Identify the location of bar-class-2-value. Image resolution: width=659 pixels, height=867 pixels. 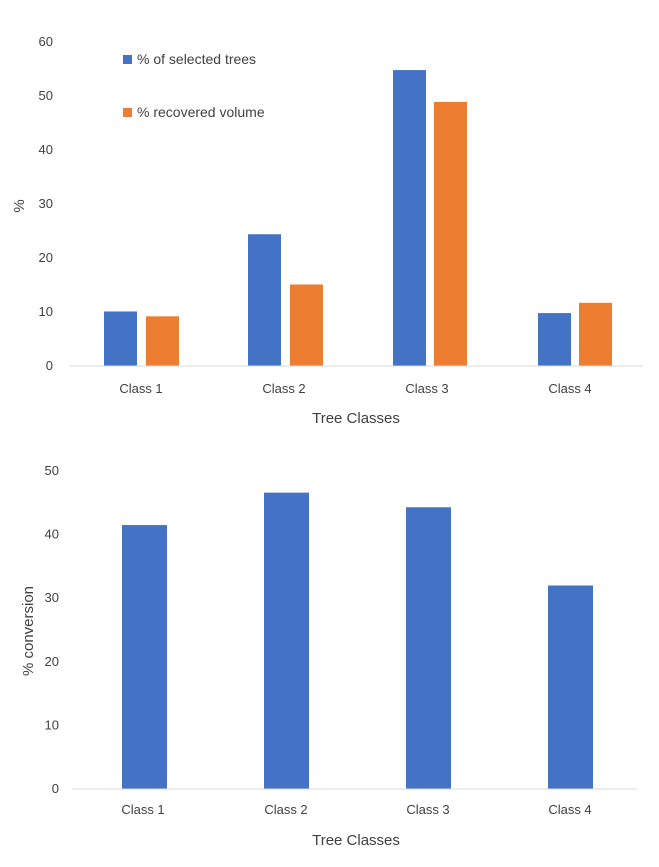
(286, 640).